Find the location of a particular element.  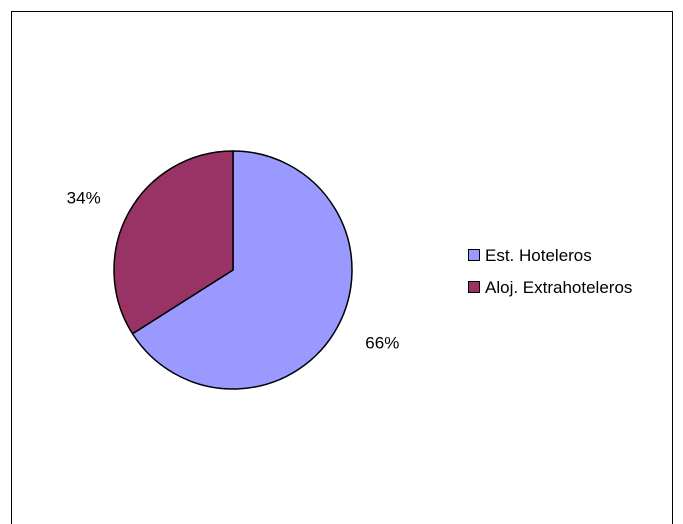

legend-item-aloj-extrahoteleros: Aloj. Extrahoteleros is located at coordinates (550, 287).